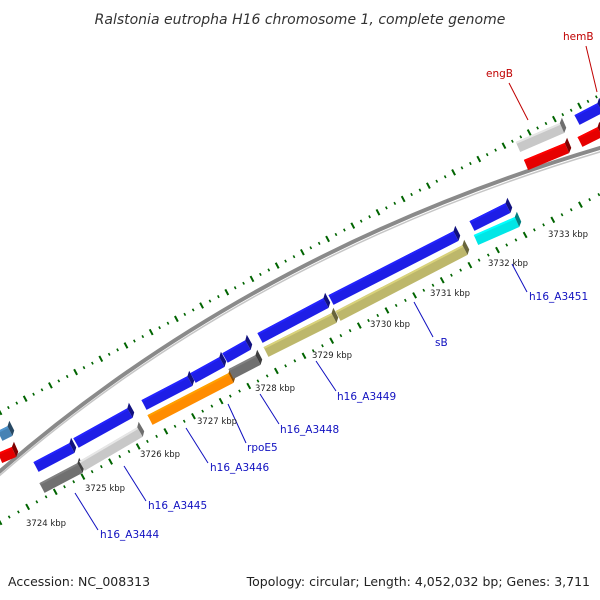 The width and height of the screenshot is (600, 600). Describe the element at coordinates (588, 137) in the screenshot. I see `gene-feature-hemb-face` at that location.